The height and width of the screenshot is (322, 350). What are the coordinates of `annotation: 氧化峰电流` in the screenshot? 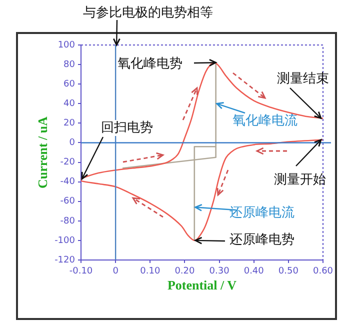 It's located at (265, 120).